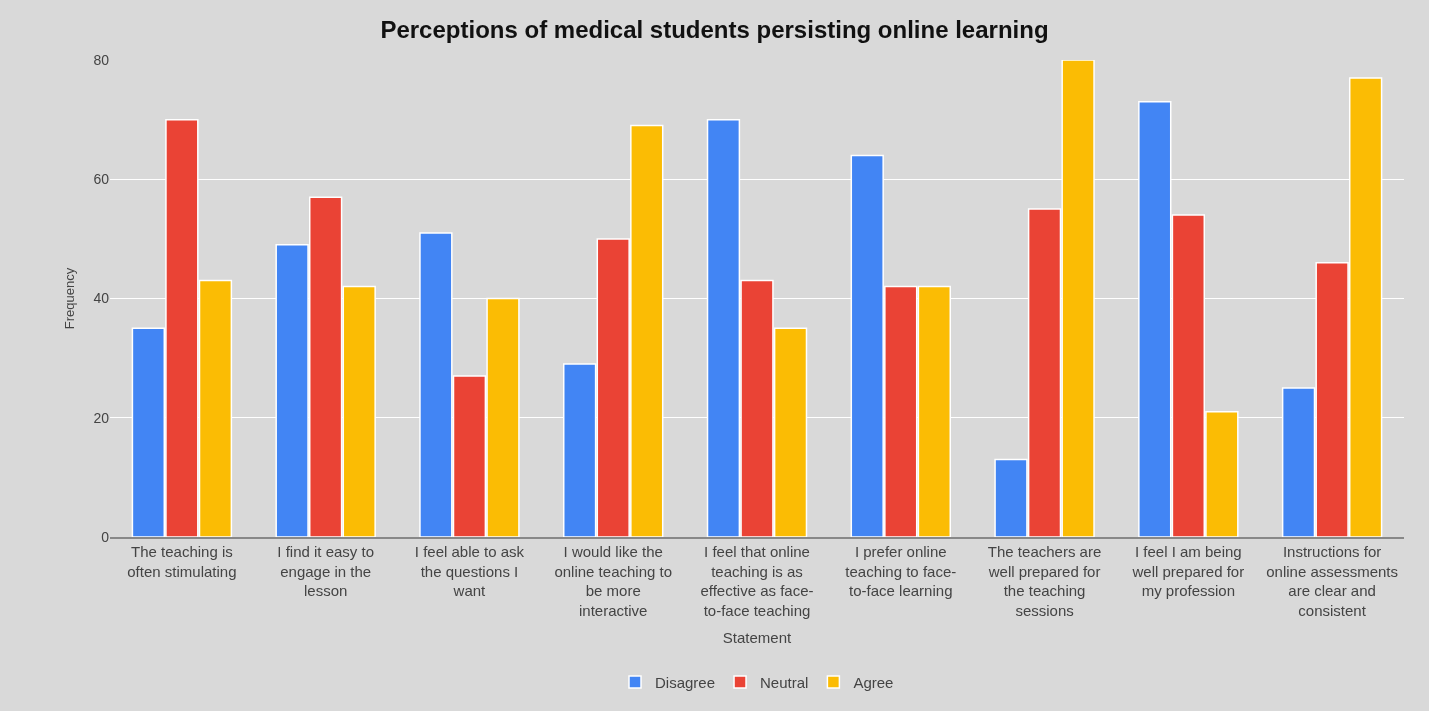 This screenshot has width=1429, height=711. What do you see at coordinates (1332, 581) in the screenshot?
I see `x-tick-label: Instructions for online assessments are clear and consistent` at bounding box center [1332, 581].